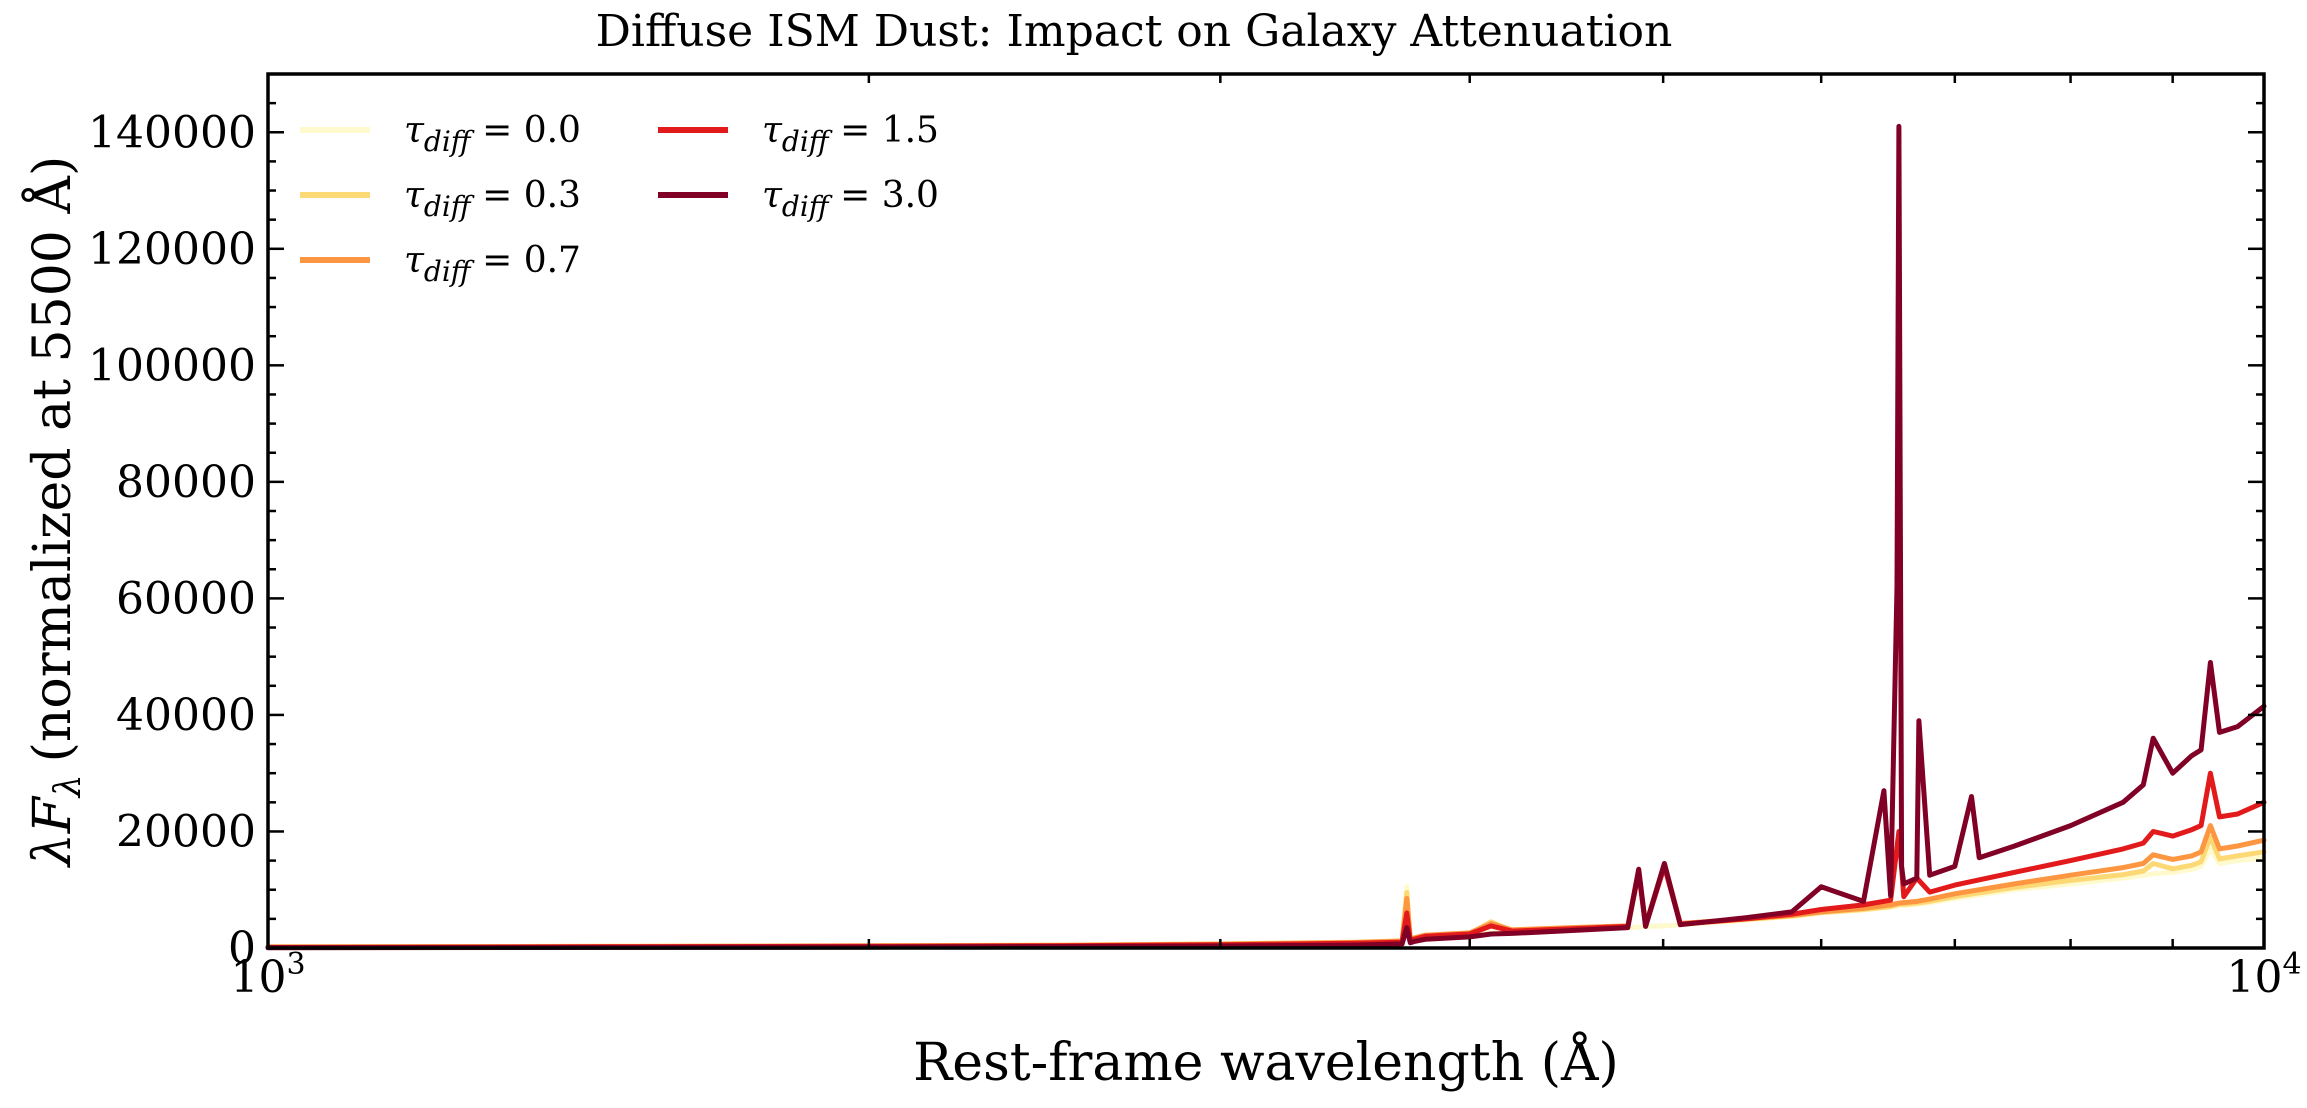 The height and width of the screenshot is (1108, 2307). I want to click on y-tick-label: 40000, so click(186, 715).